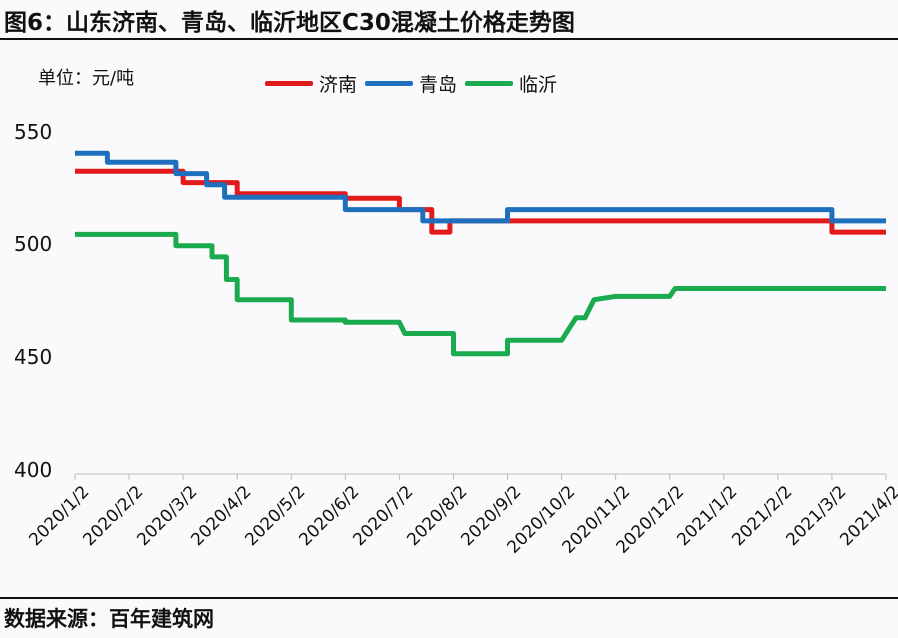  What do you see at coordinates (33, 357) in the screenshot?
I see `y-tick-450: 450` at bounding box center [33, 357].